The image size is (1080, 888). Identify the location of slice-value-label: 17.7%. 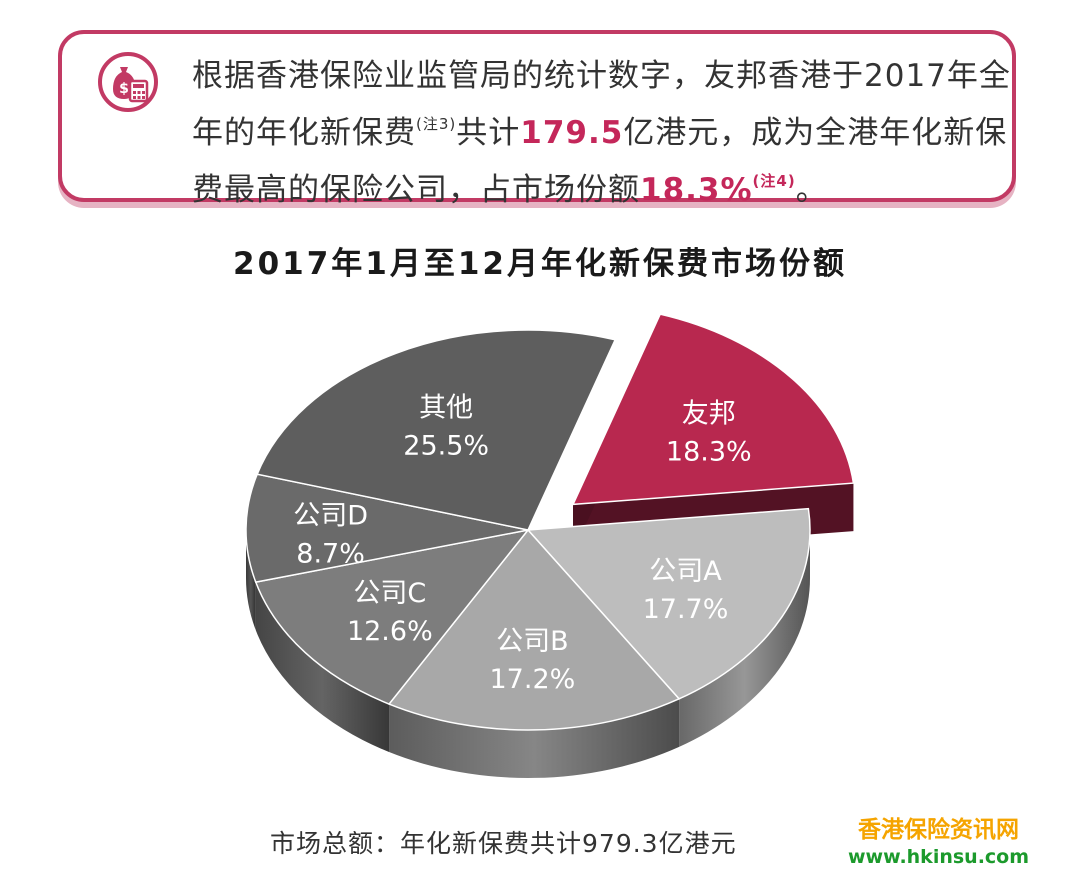
(686, 609).